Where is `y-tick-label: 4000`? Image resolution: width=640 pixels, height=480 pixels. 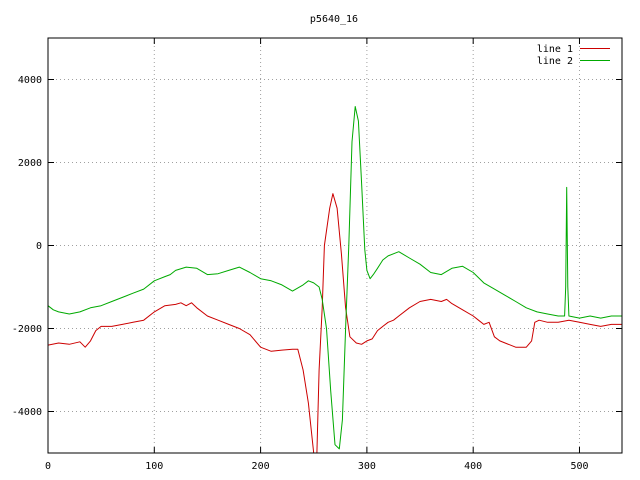
y-tick-label: 4000 is located at coordinates (30, 80).